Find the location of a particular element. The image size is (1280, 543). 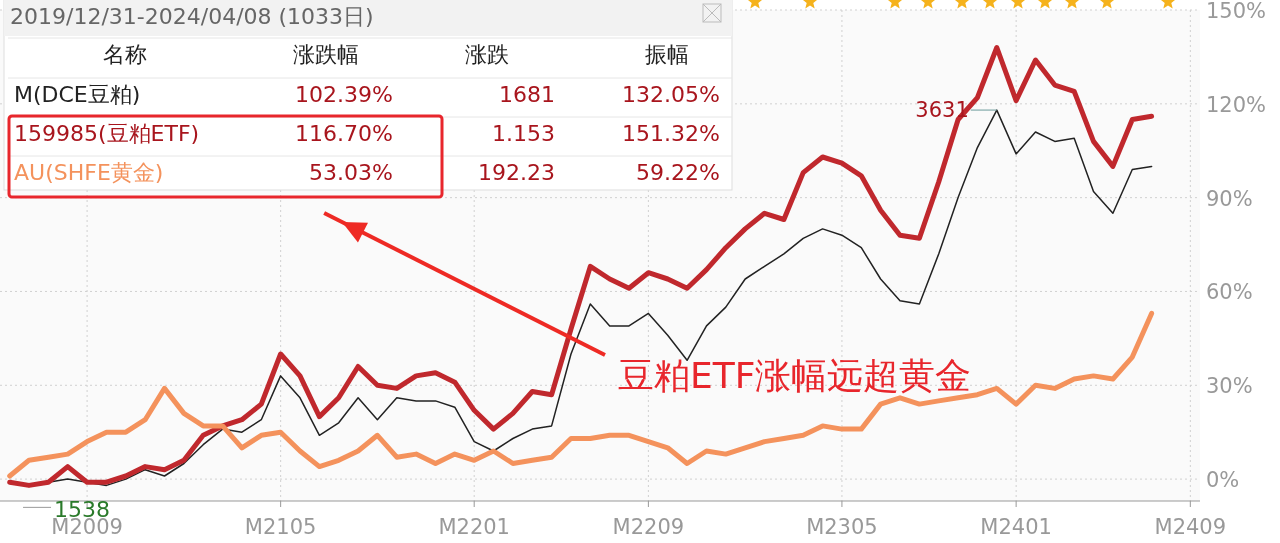

annotation: 豆粕ETF涨幅远超黄金 is located at coordinates (795, 375).